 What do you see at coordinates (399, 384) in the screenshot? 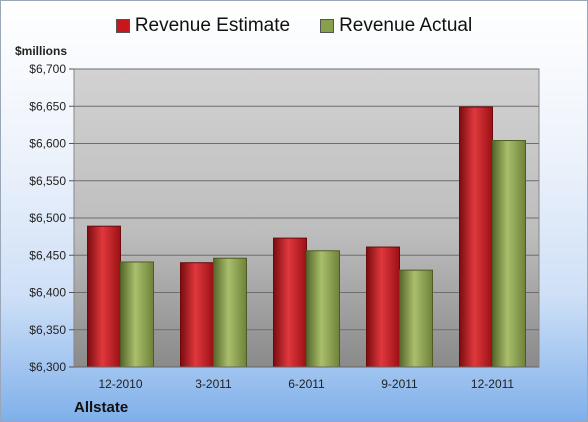
I see `x-tick-label: 9-2011` at bounding box center [399, 384].